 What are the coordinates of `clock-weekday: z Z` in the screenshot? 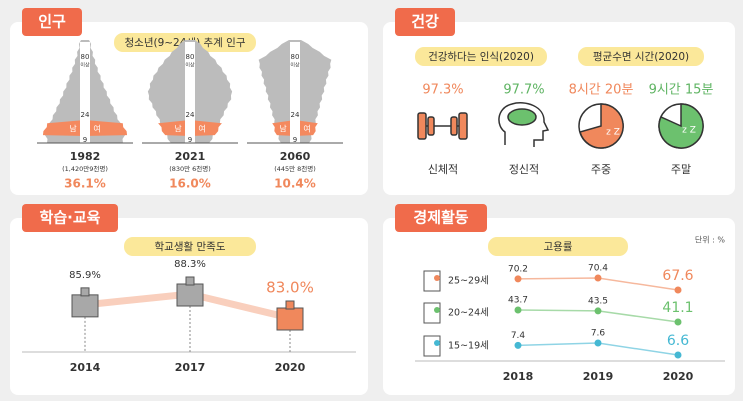 It's located at (601, 126).